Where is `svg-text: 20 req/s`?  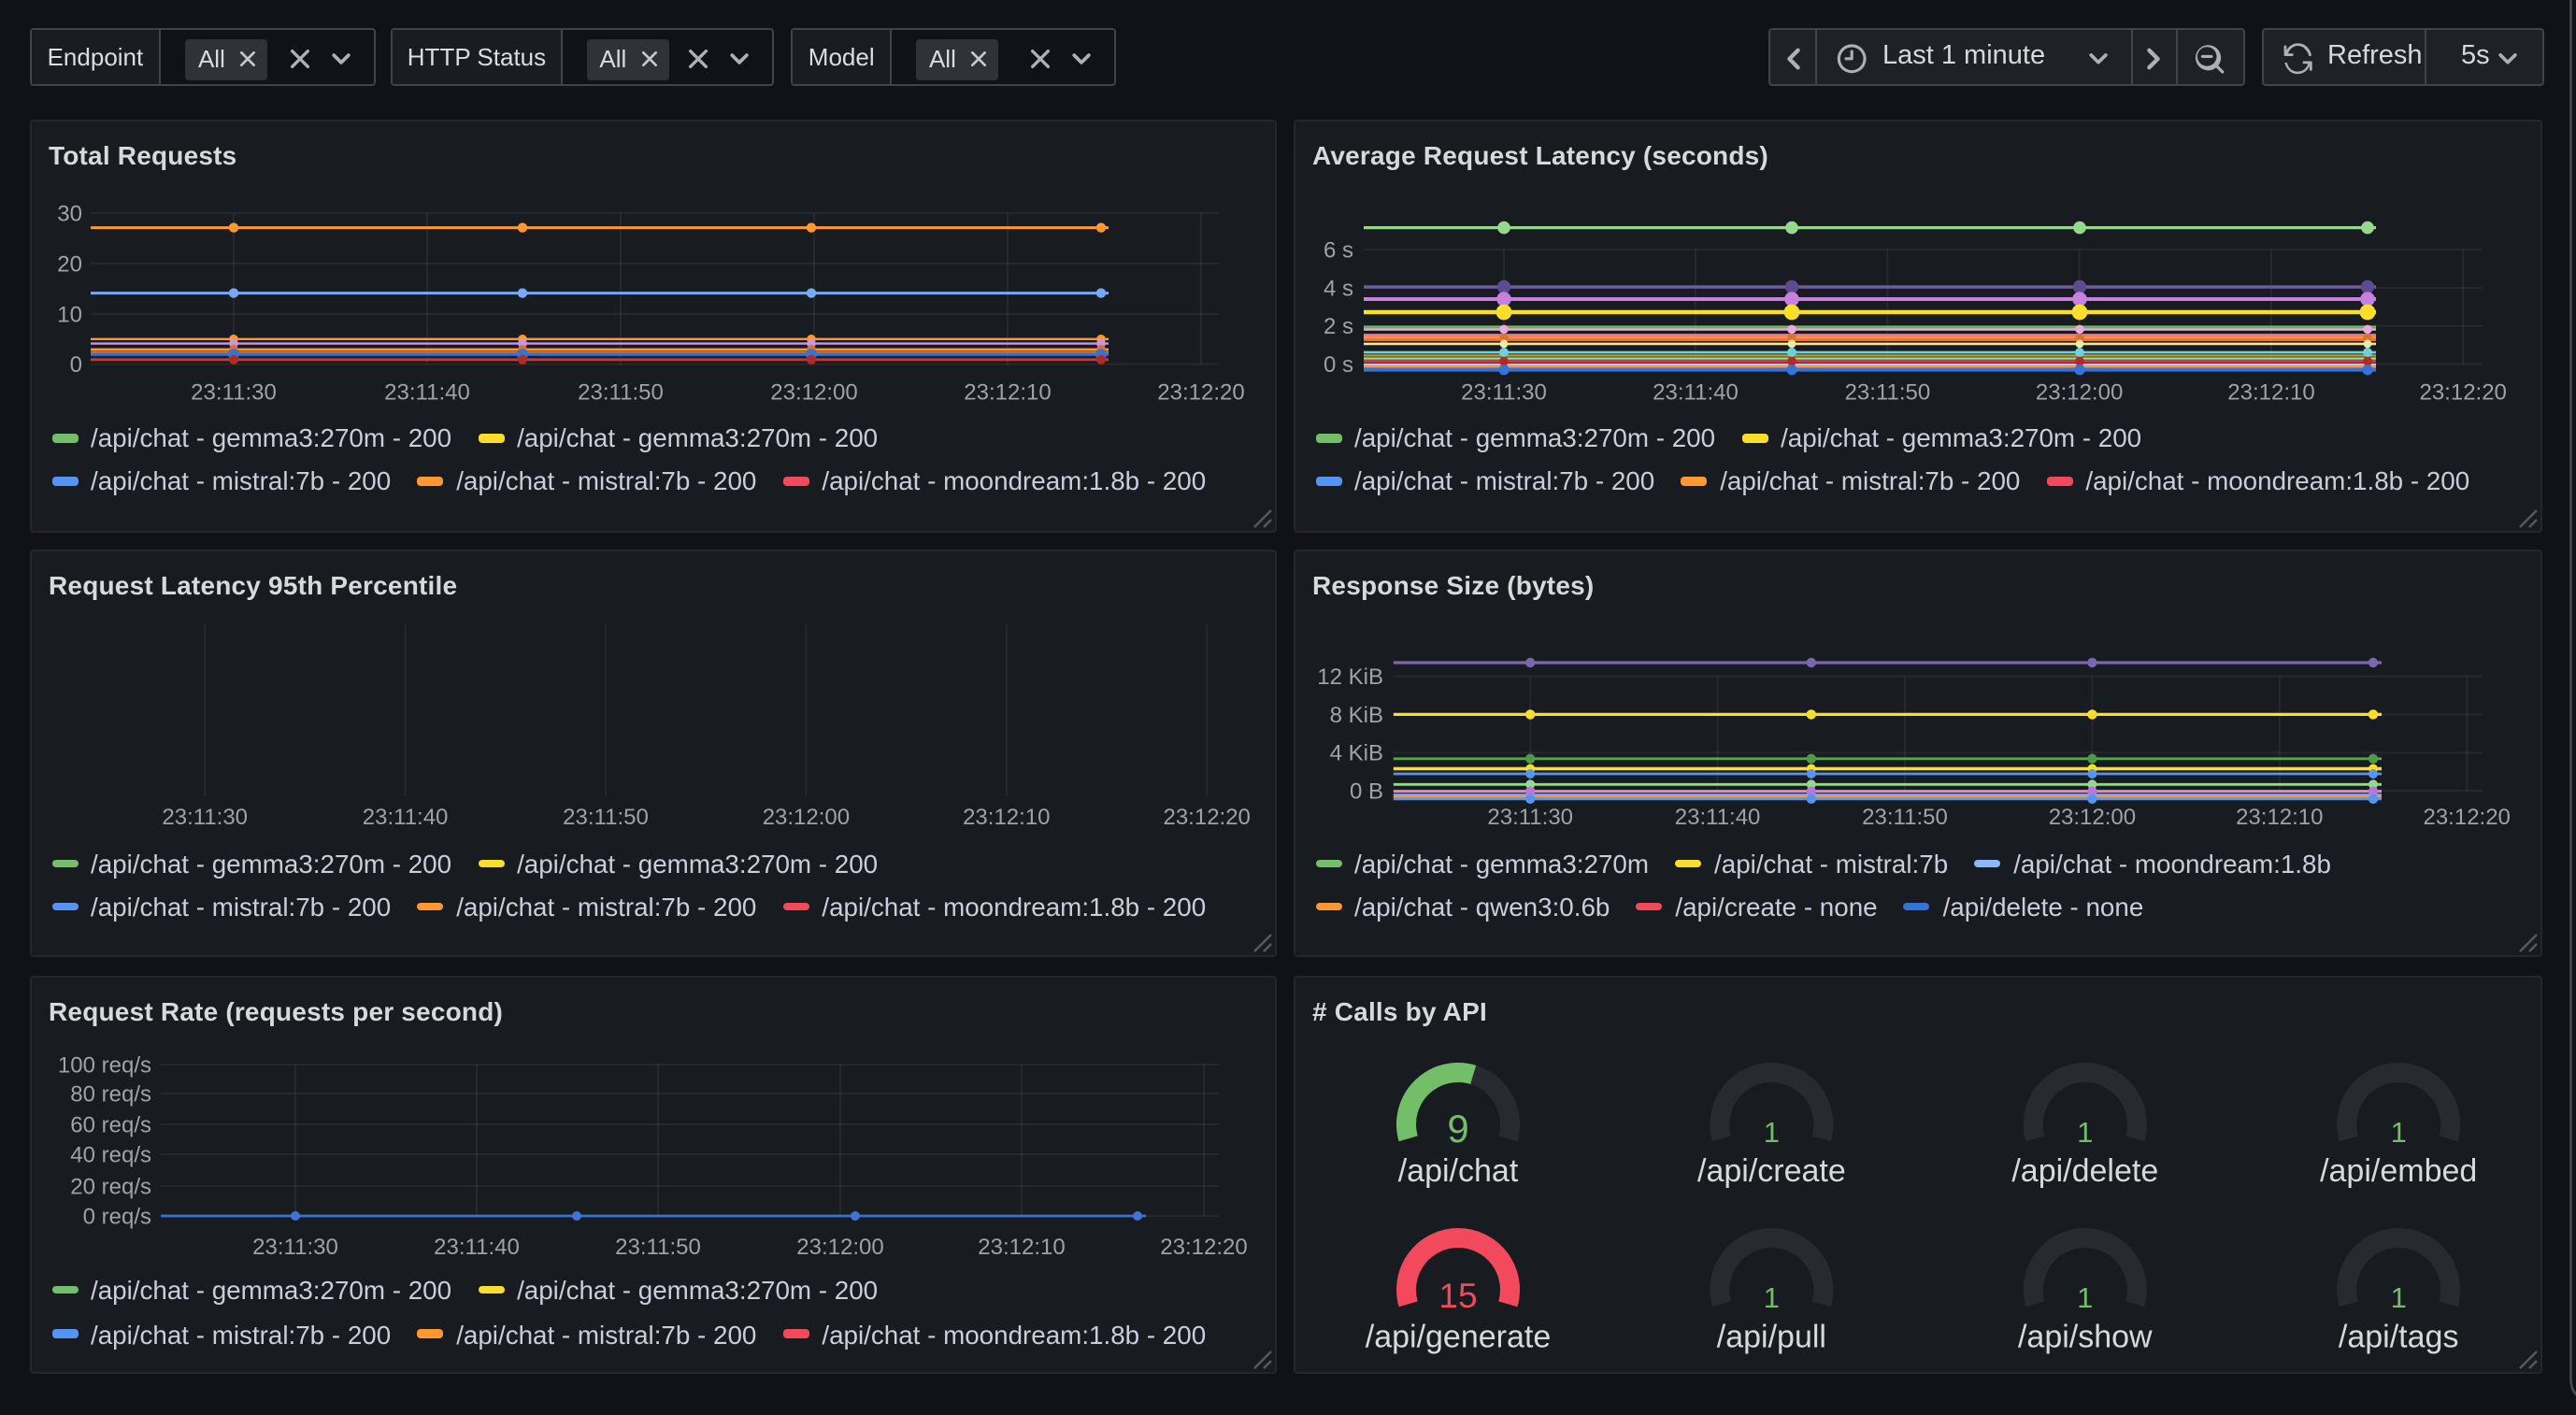 svg-text: 20 req/s is located at coordinates (110, 1186).